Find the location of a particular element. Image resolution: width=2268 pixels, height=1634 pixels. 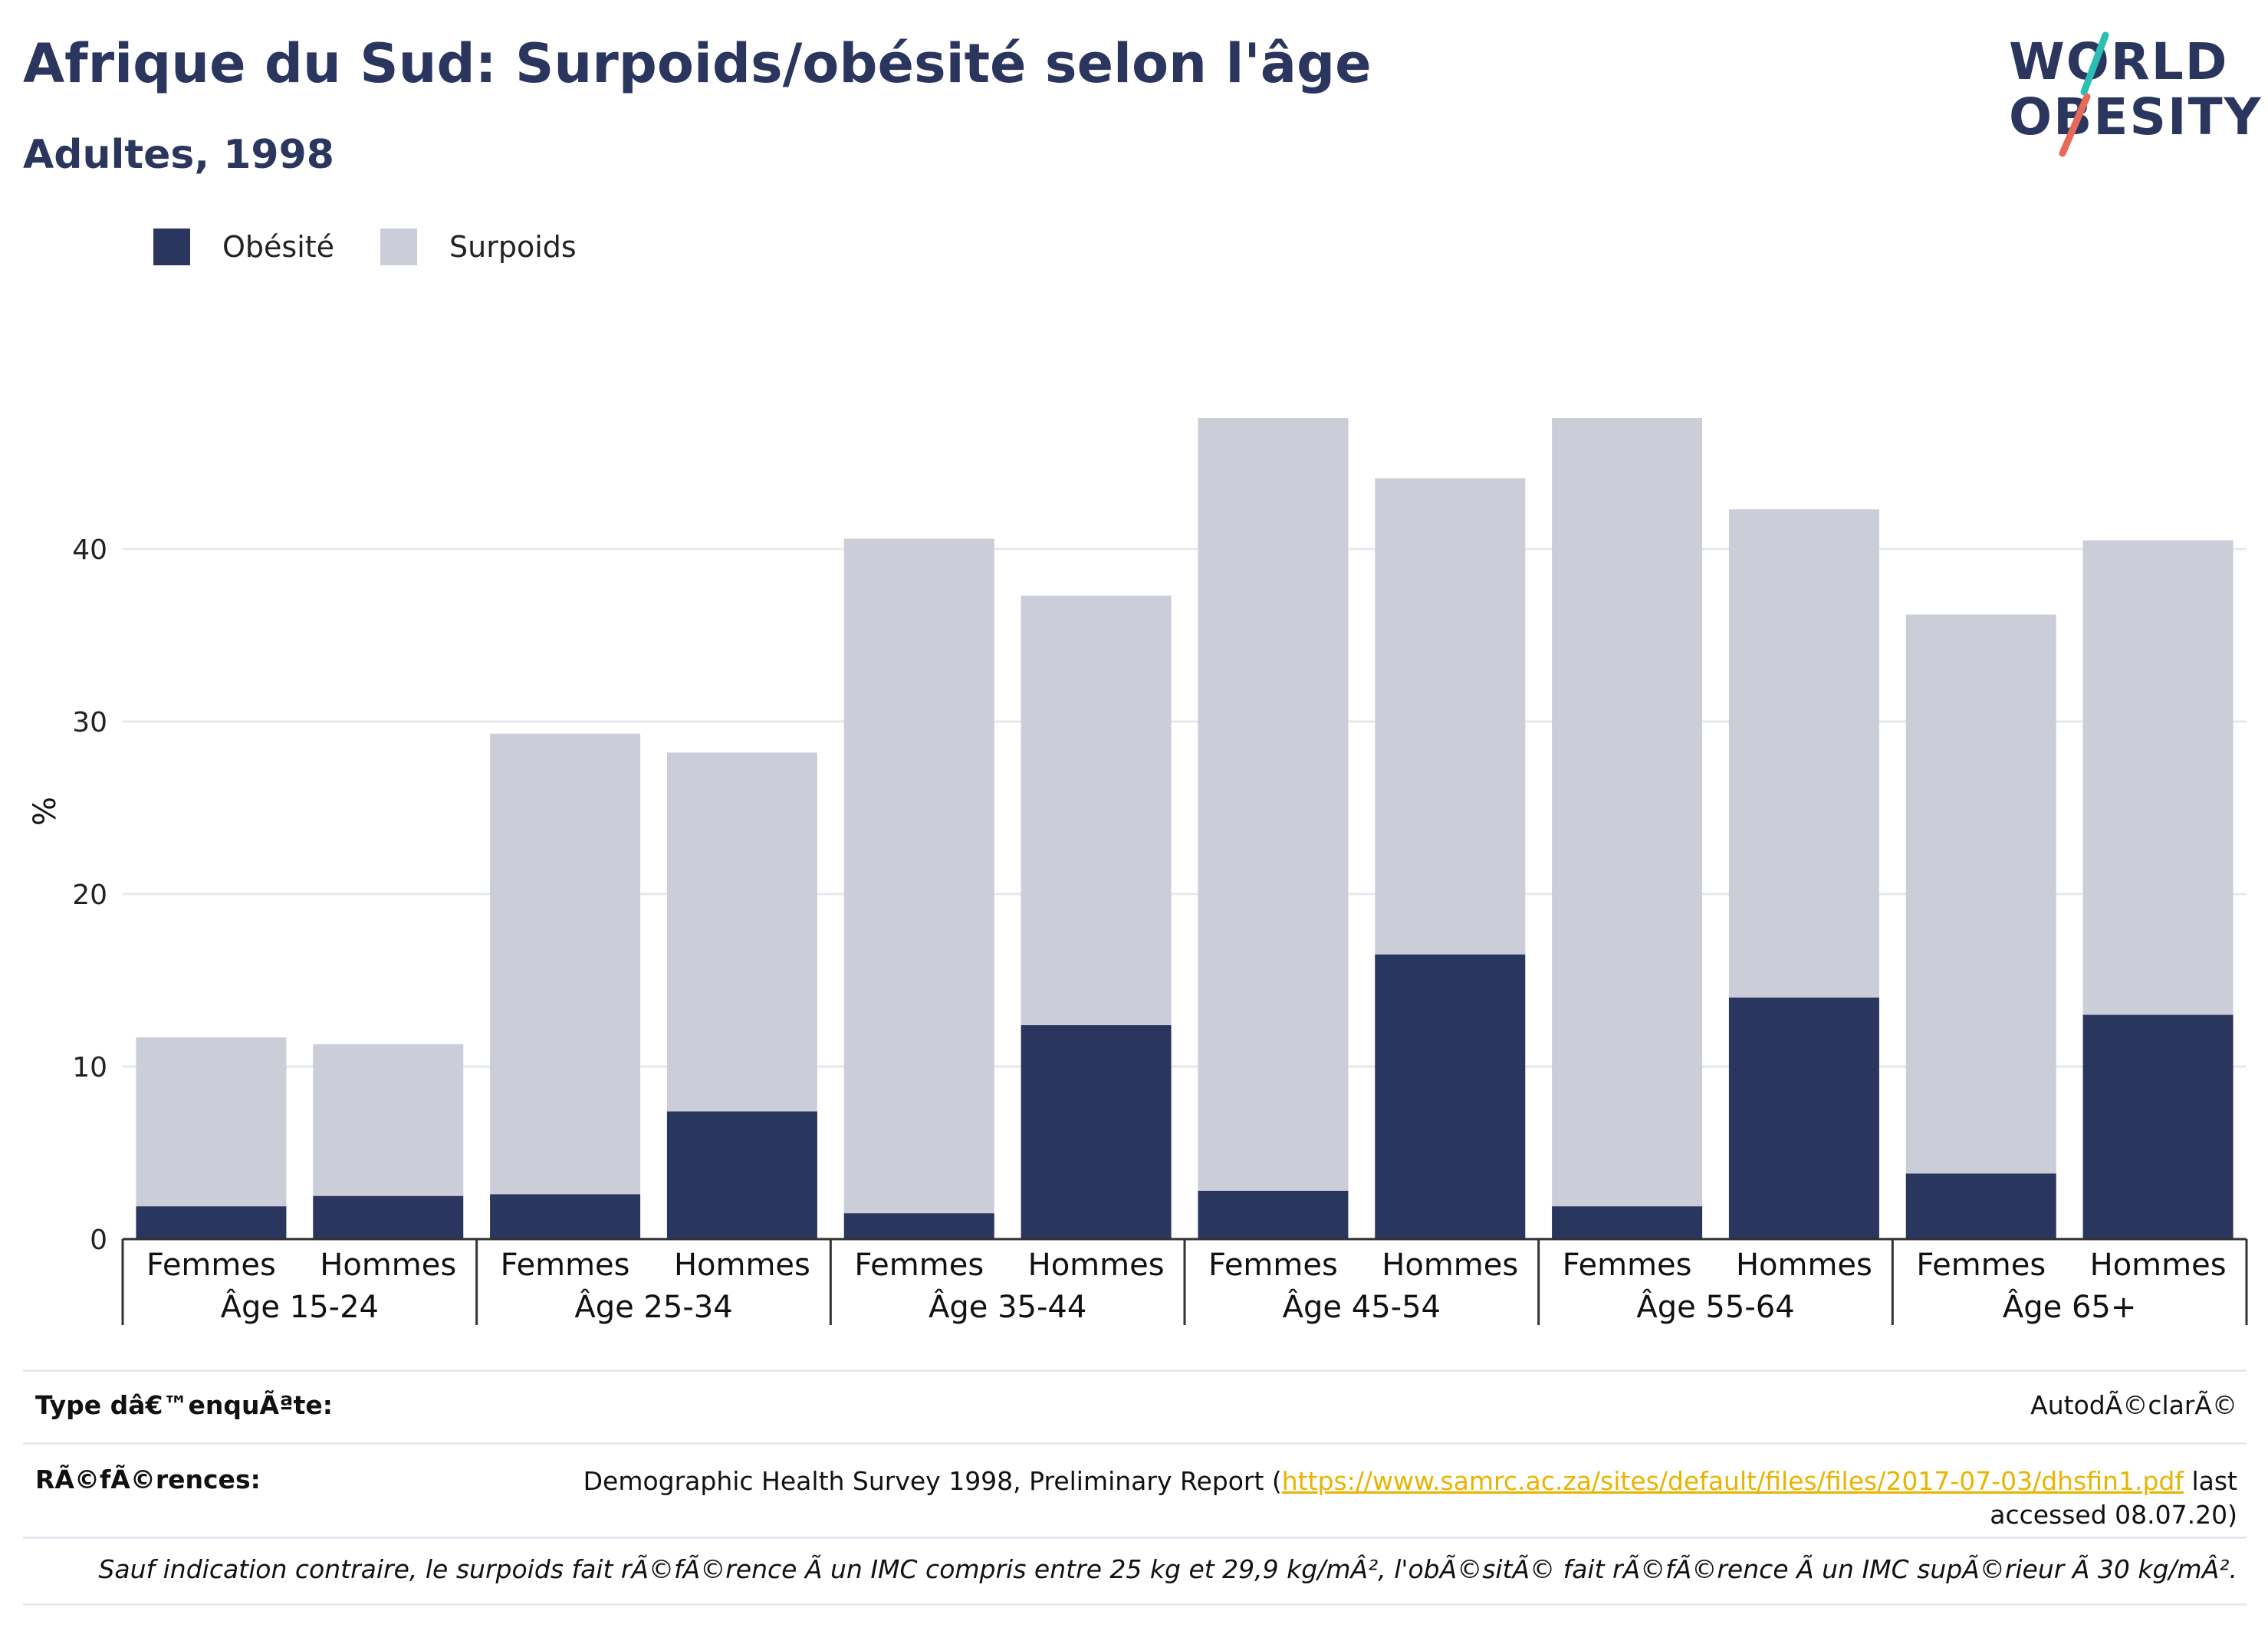

y-tick-label: 40 is located at coordinates (89, 550).